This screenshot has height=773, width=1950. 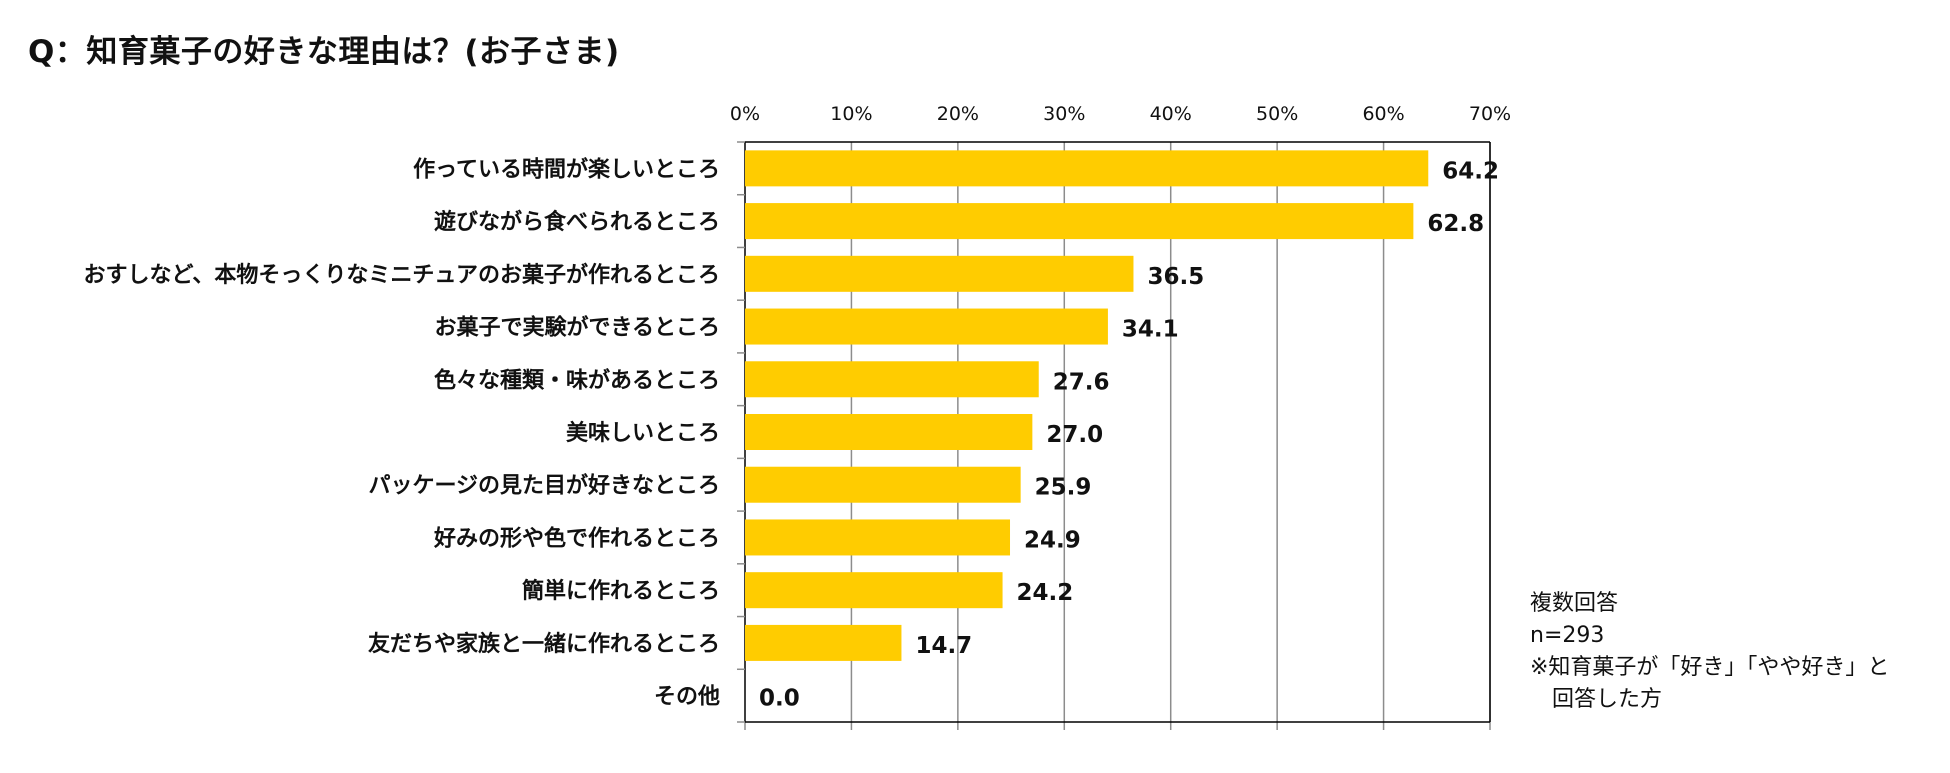 I want to click on value-label-5: 27.6, so click(x=1081, y=382).